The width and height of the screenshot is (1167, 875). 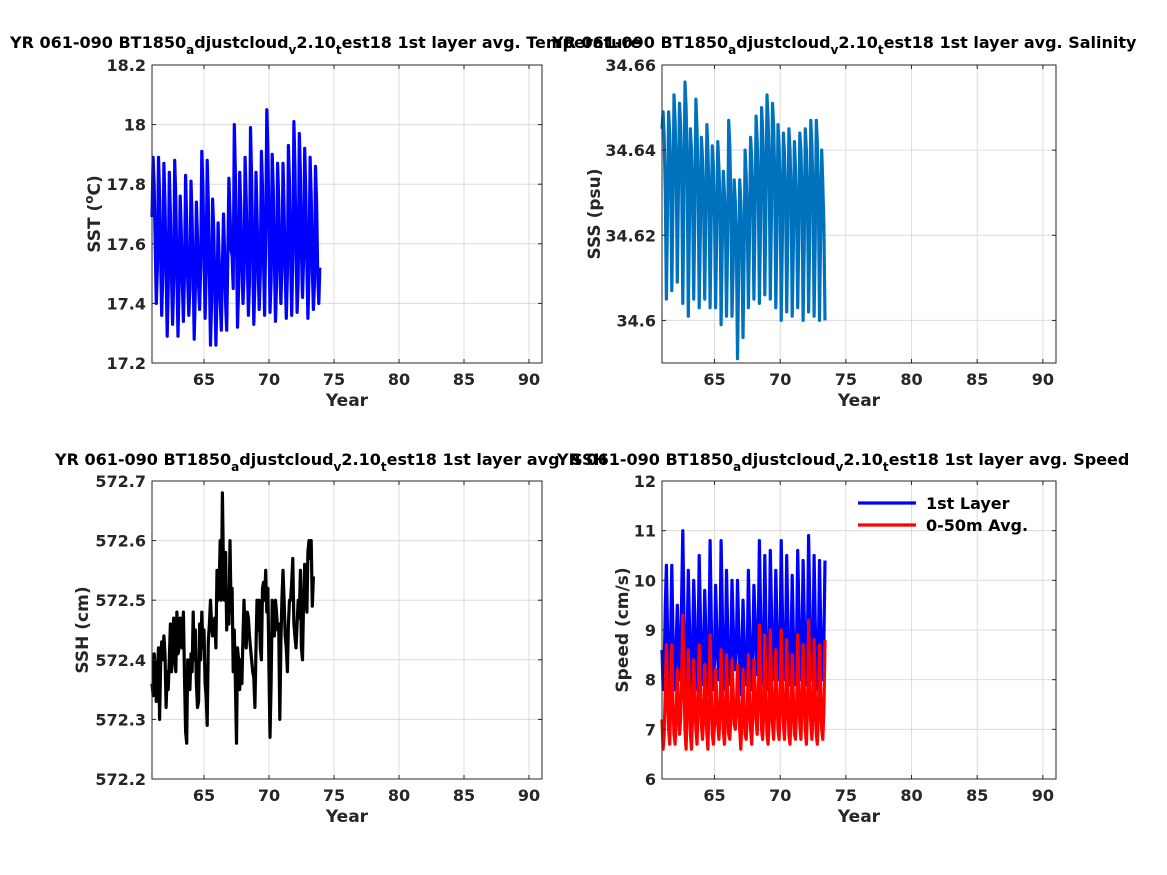 What do you see at coordinates (120, 779) in the screenshot?
I see `y-tick-label: 572.2` at bounding box center [120, 779].